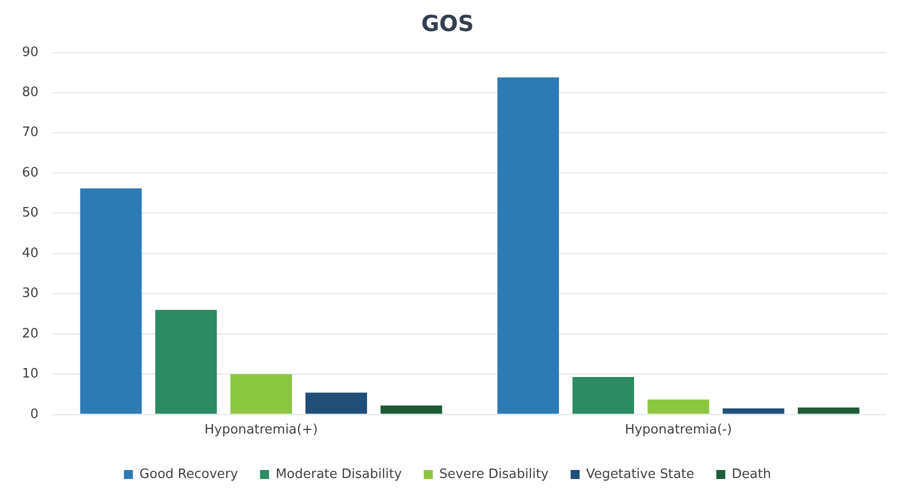 This screenshot has height=499, width=905. Describe the element at coordinates (188, 474) in the screenshot. I see `legend-label: Good Recovery` at that location.